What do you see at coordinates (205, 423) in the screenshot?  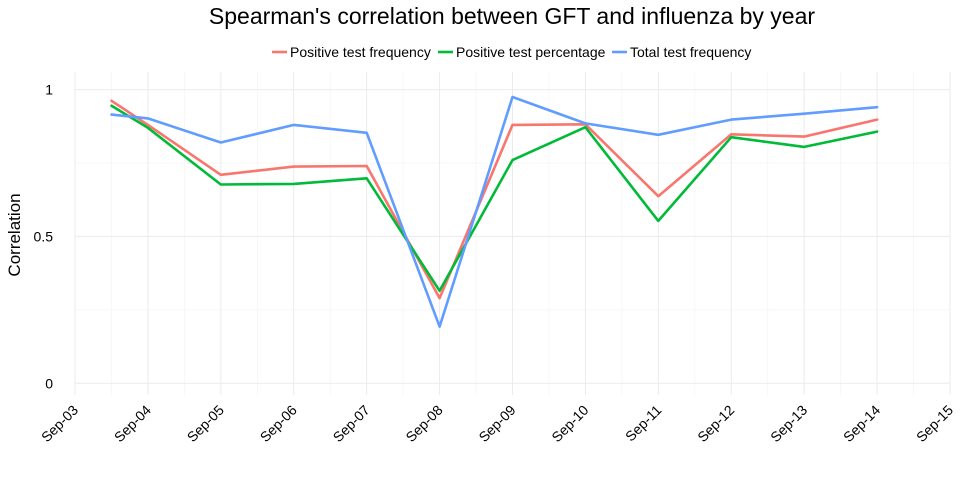 I see `x-tick-label: Sep-05` at bounding box center [205, 423].